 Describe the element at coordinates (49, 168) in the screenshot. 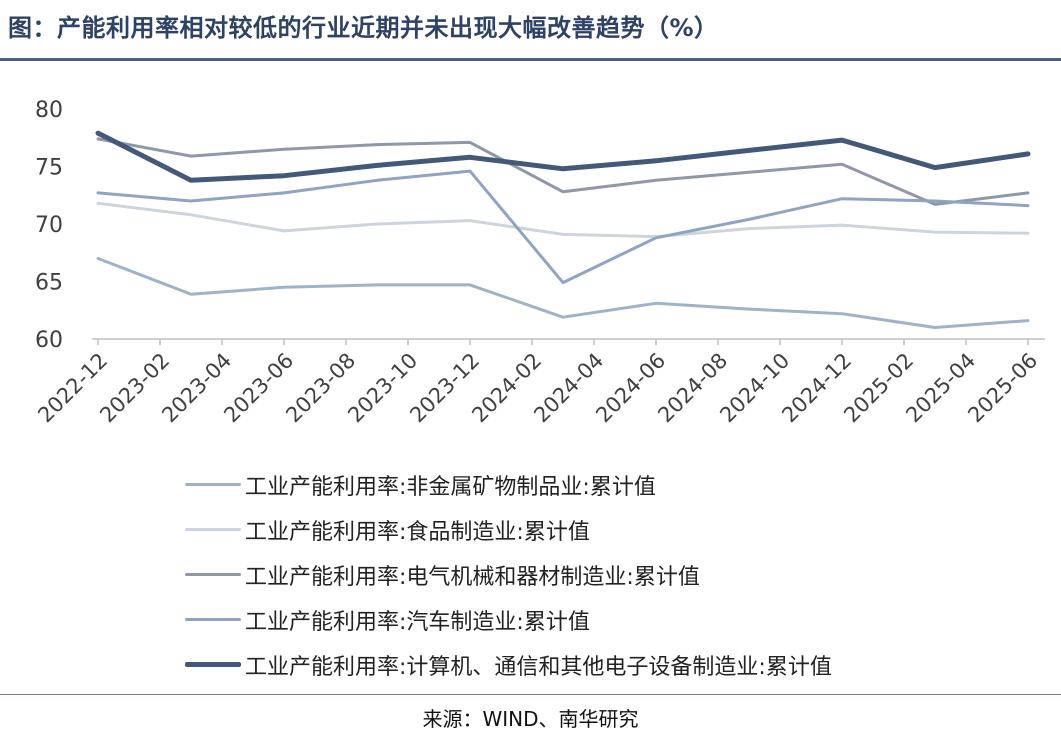

I see `y-tick-label: 75` at that location.